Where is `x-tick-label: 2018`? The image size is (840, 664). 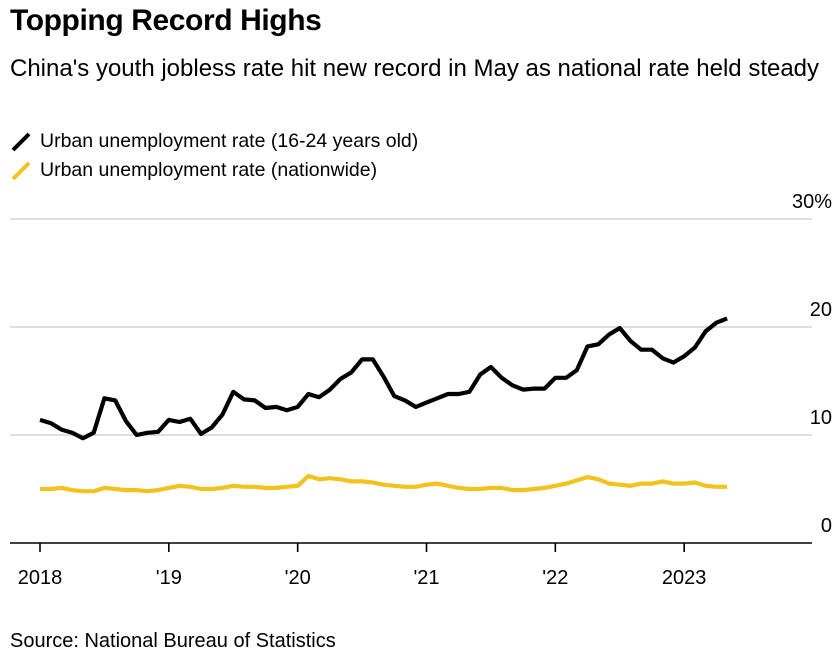
x-tick-label: 2018 is located at coordinates (40, 578).